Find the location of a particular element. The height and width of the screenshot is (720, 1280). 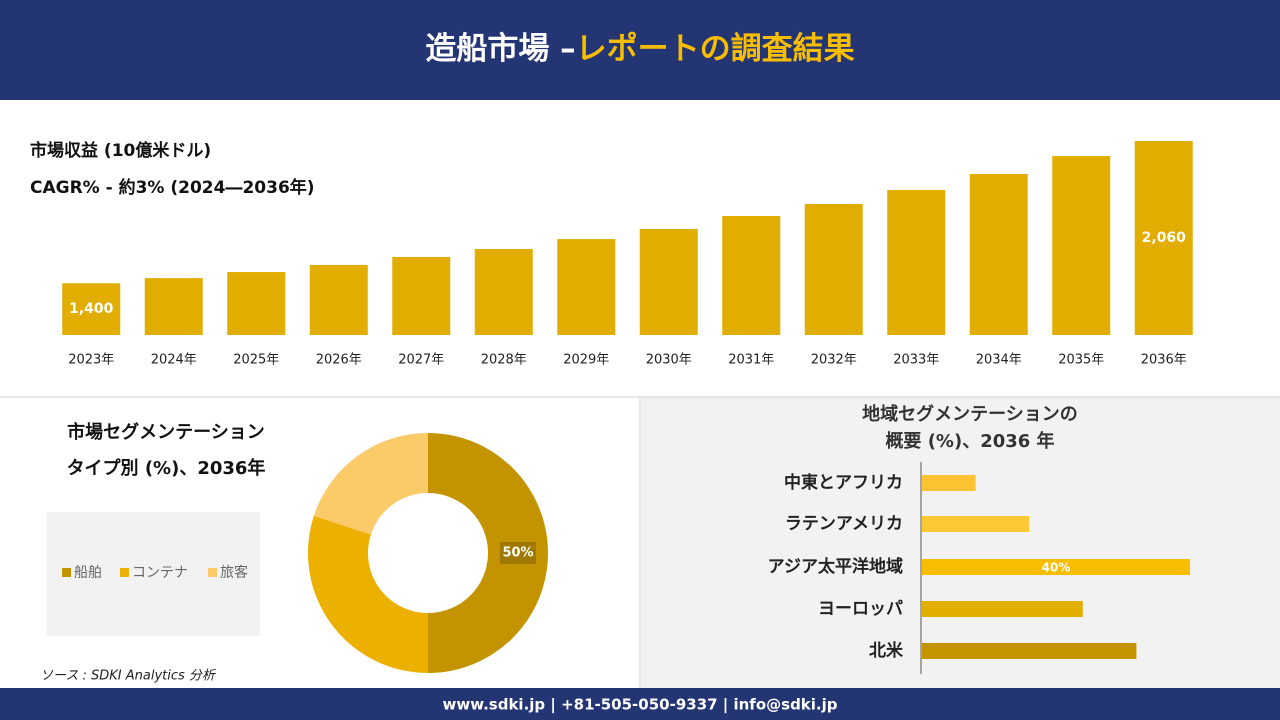

x-tick-label: 2027年 is located at coordinates (421, 360).